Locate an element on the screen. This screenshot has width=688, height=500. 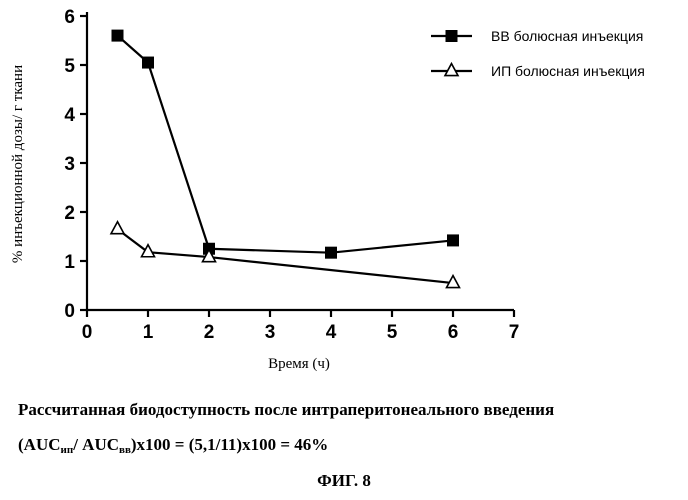
auc-sub-iv: вв is located at coordinates (125, 450).